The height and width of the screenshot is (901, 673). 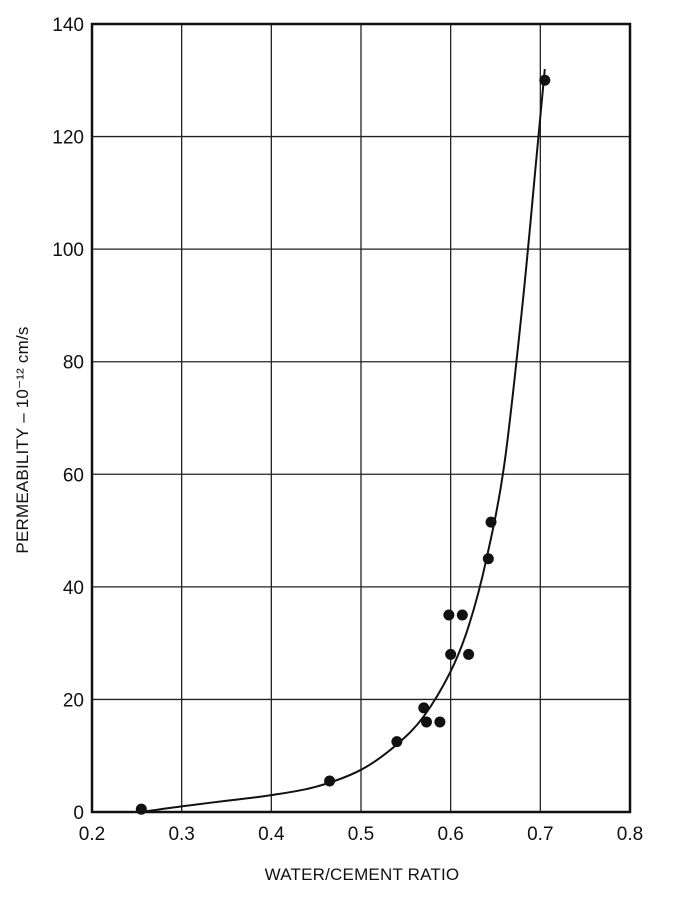 I want to click on y-tick-label: 80, so click(x=73, y=363).